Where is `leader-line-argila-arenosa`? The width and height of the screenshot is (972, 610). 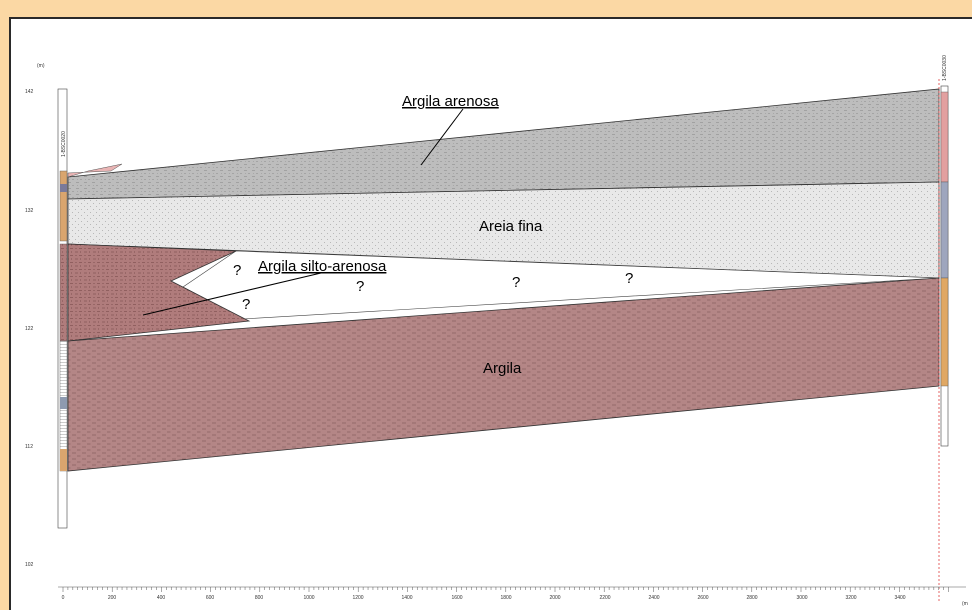
leader-line-argila-arenosa is located at coordinates (442, 137).